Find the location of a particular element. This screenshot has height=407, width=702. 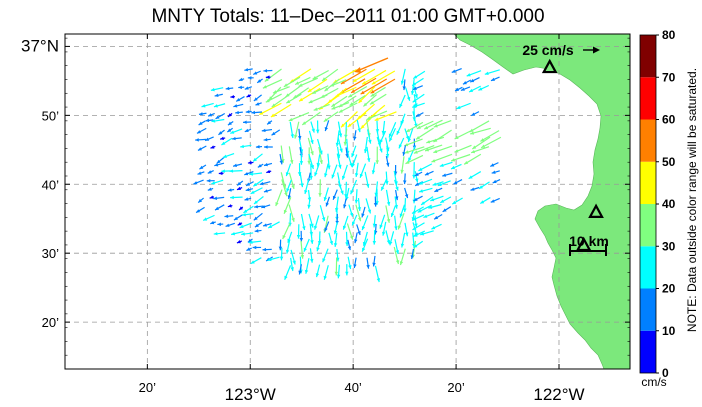

latitude-labels: 37°N 50’ 40’ 30’ 20’ is located at coordinates (40, 183).